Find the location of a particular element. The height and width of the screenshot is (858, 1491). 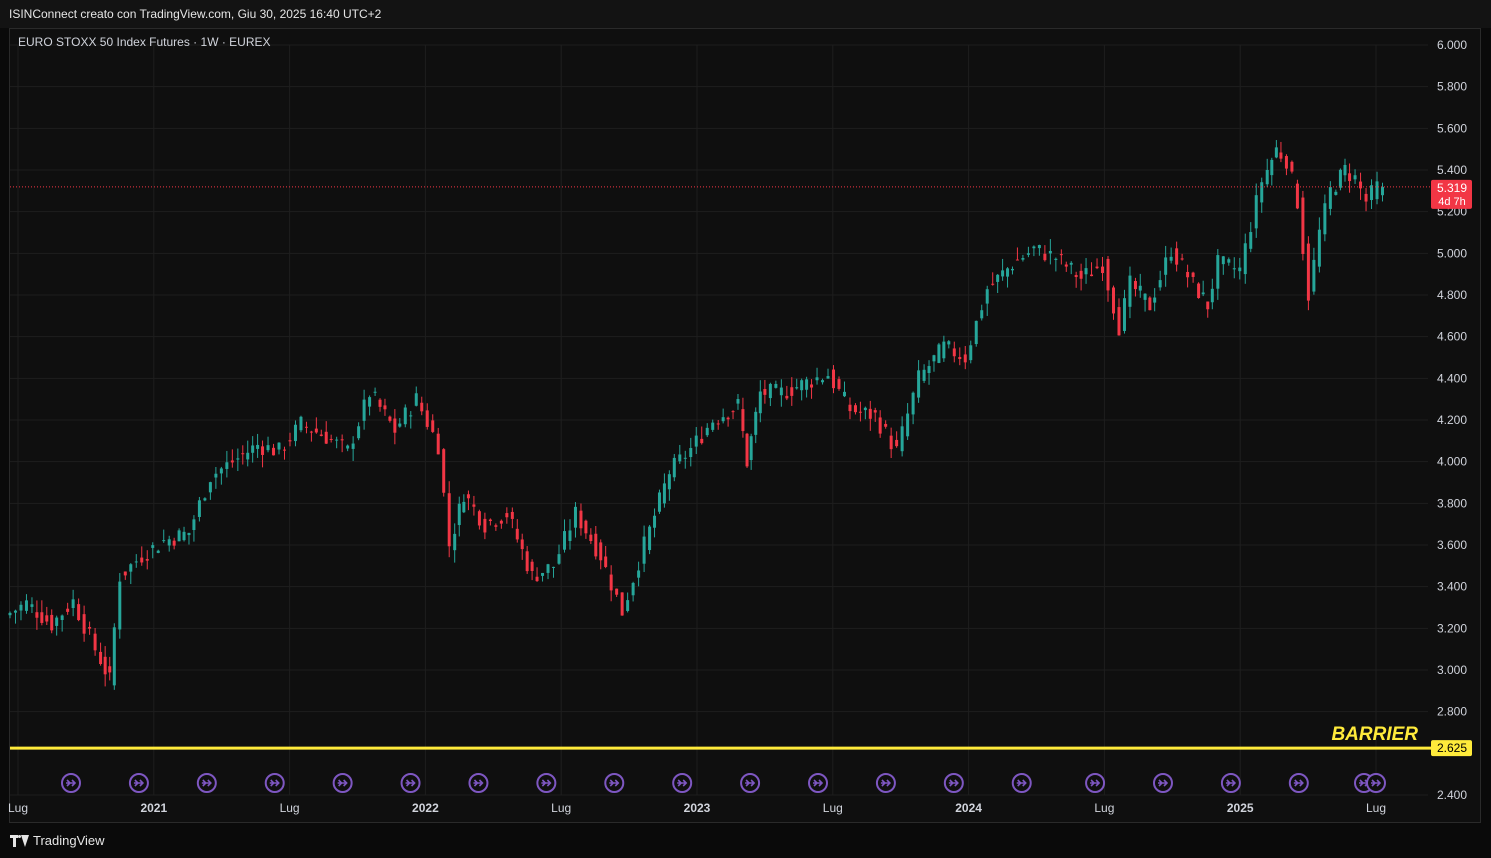

symbol-legend: EURO STOXX 50 Index Futures · 1W · EUREX is located at coordinates (144, 42).